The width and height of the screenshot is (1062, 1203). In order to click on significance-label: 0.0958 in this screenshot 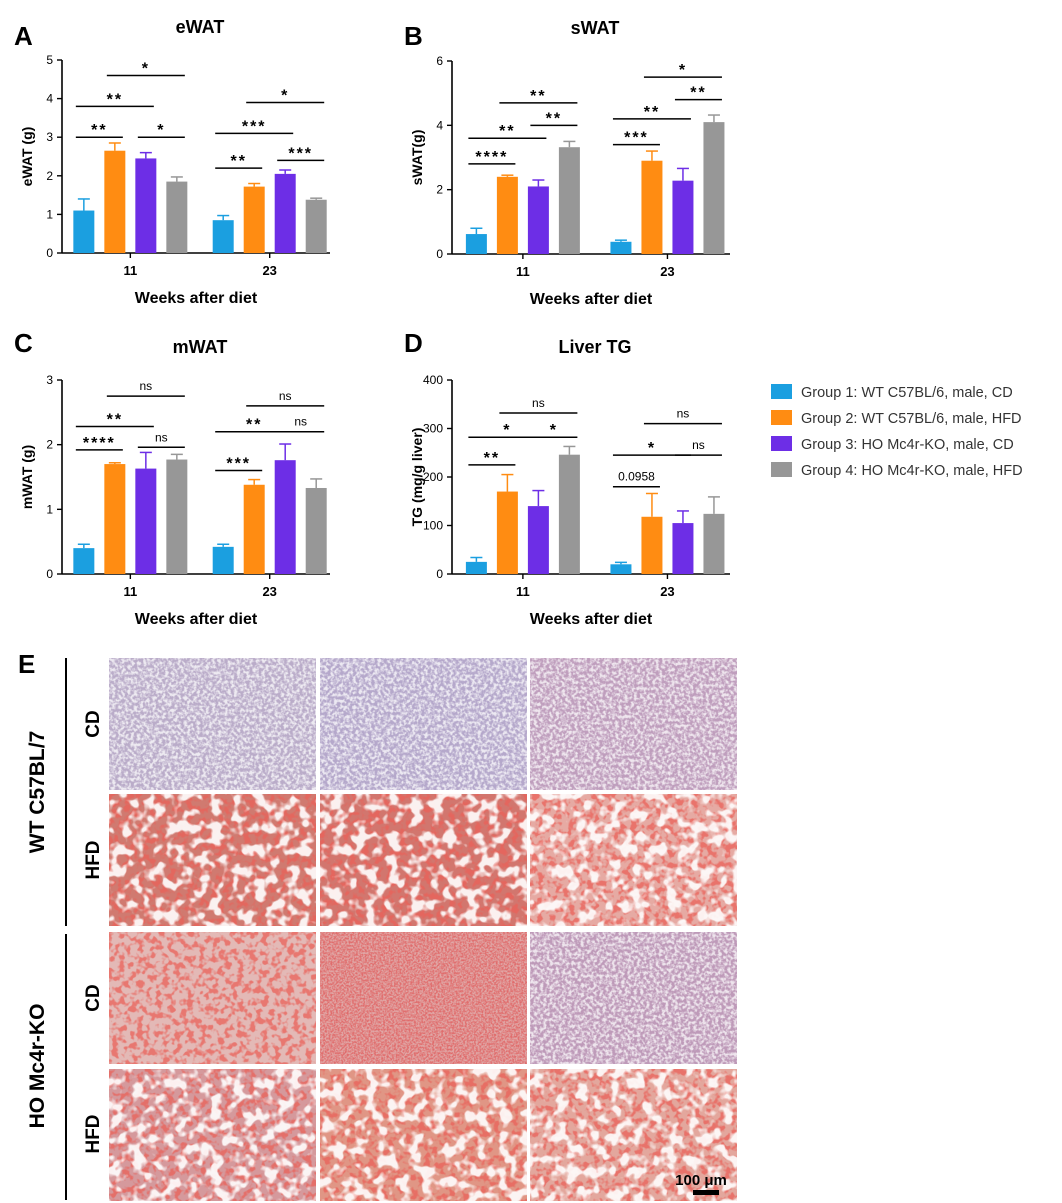, I will do `click(636, 477)`.